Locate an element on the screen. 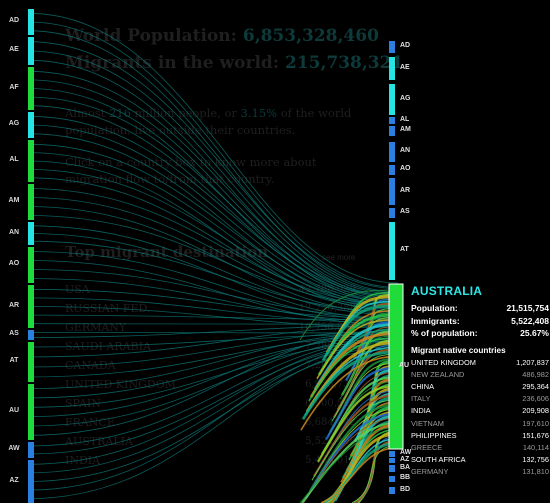 This screenshot has width=550, height=503. origin-row: GREECE 140,114 is located at coordinates (480, 448).